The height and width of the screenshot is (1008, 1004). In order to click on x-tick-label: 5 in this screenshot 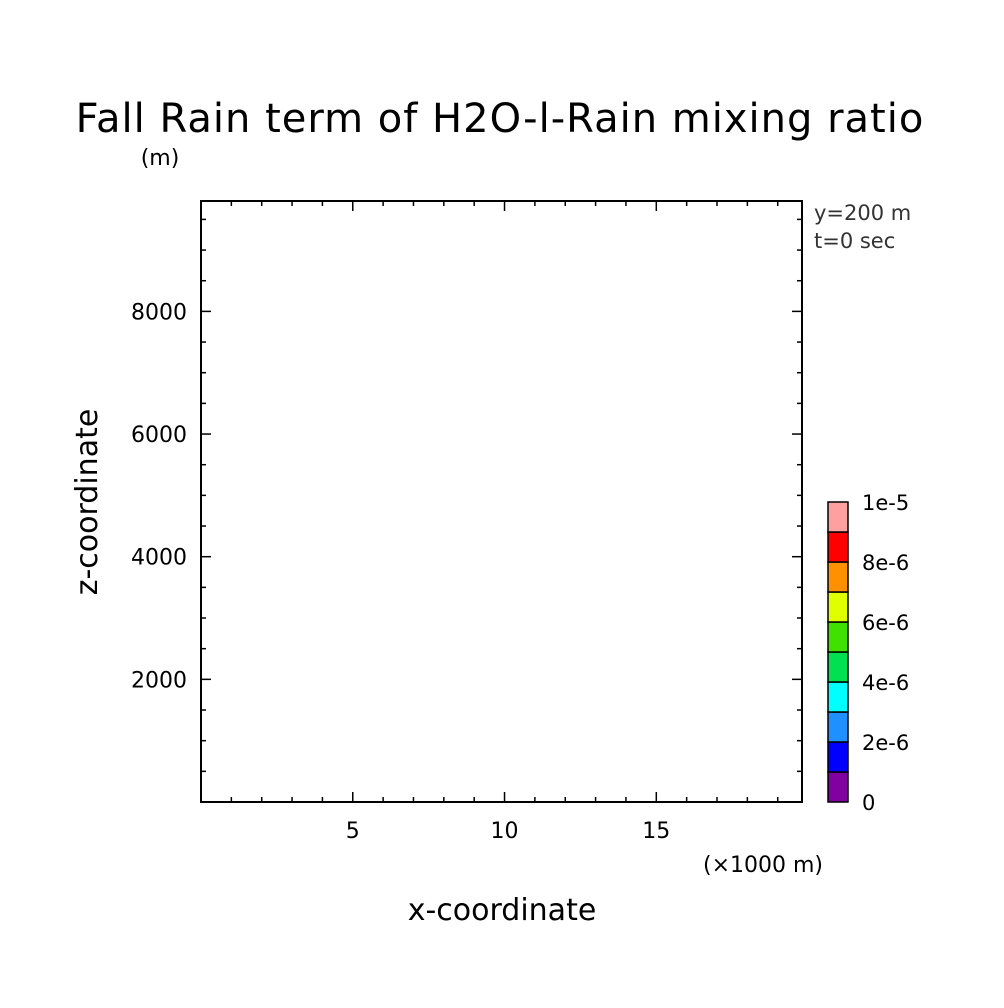, I will do `click(353, 831)`.